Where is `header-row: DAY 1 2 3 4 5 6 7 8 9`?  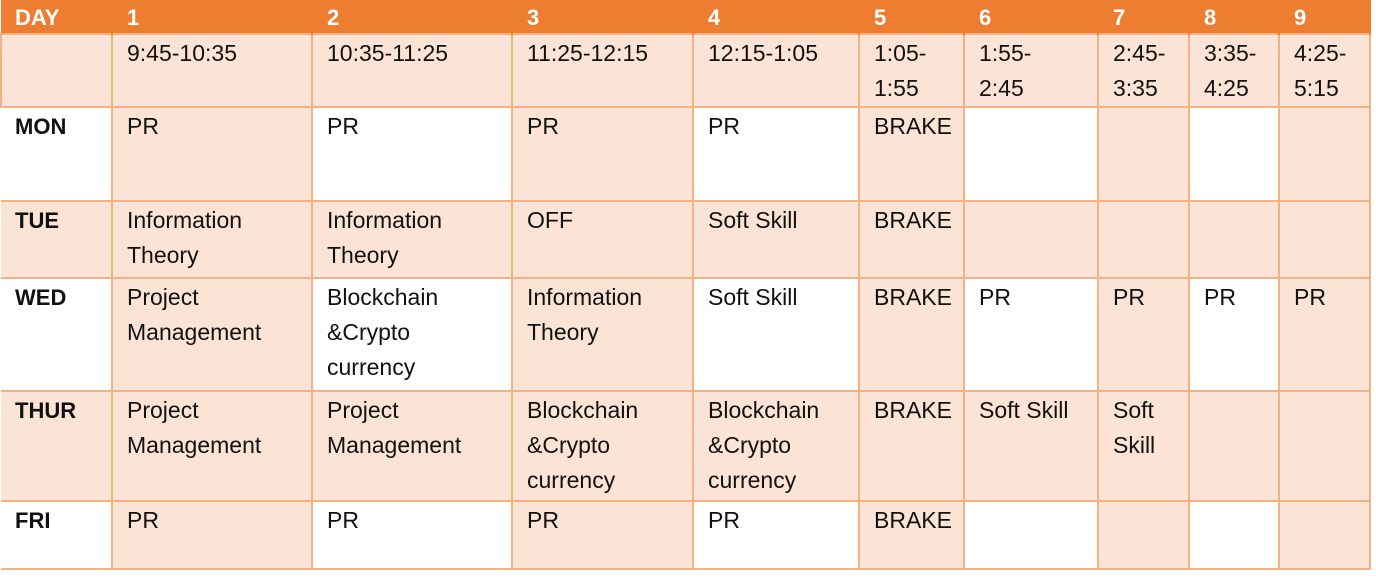 header-row: DAY 1 2 3 4 5 6 7 8 9 is located at coordinates (686, 17).